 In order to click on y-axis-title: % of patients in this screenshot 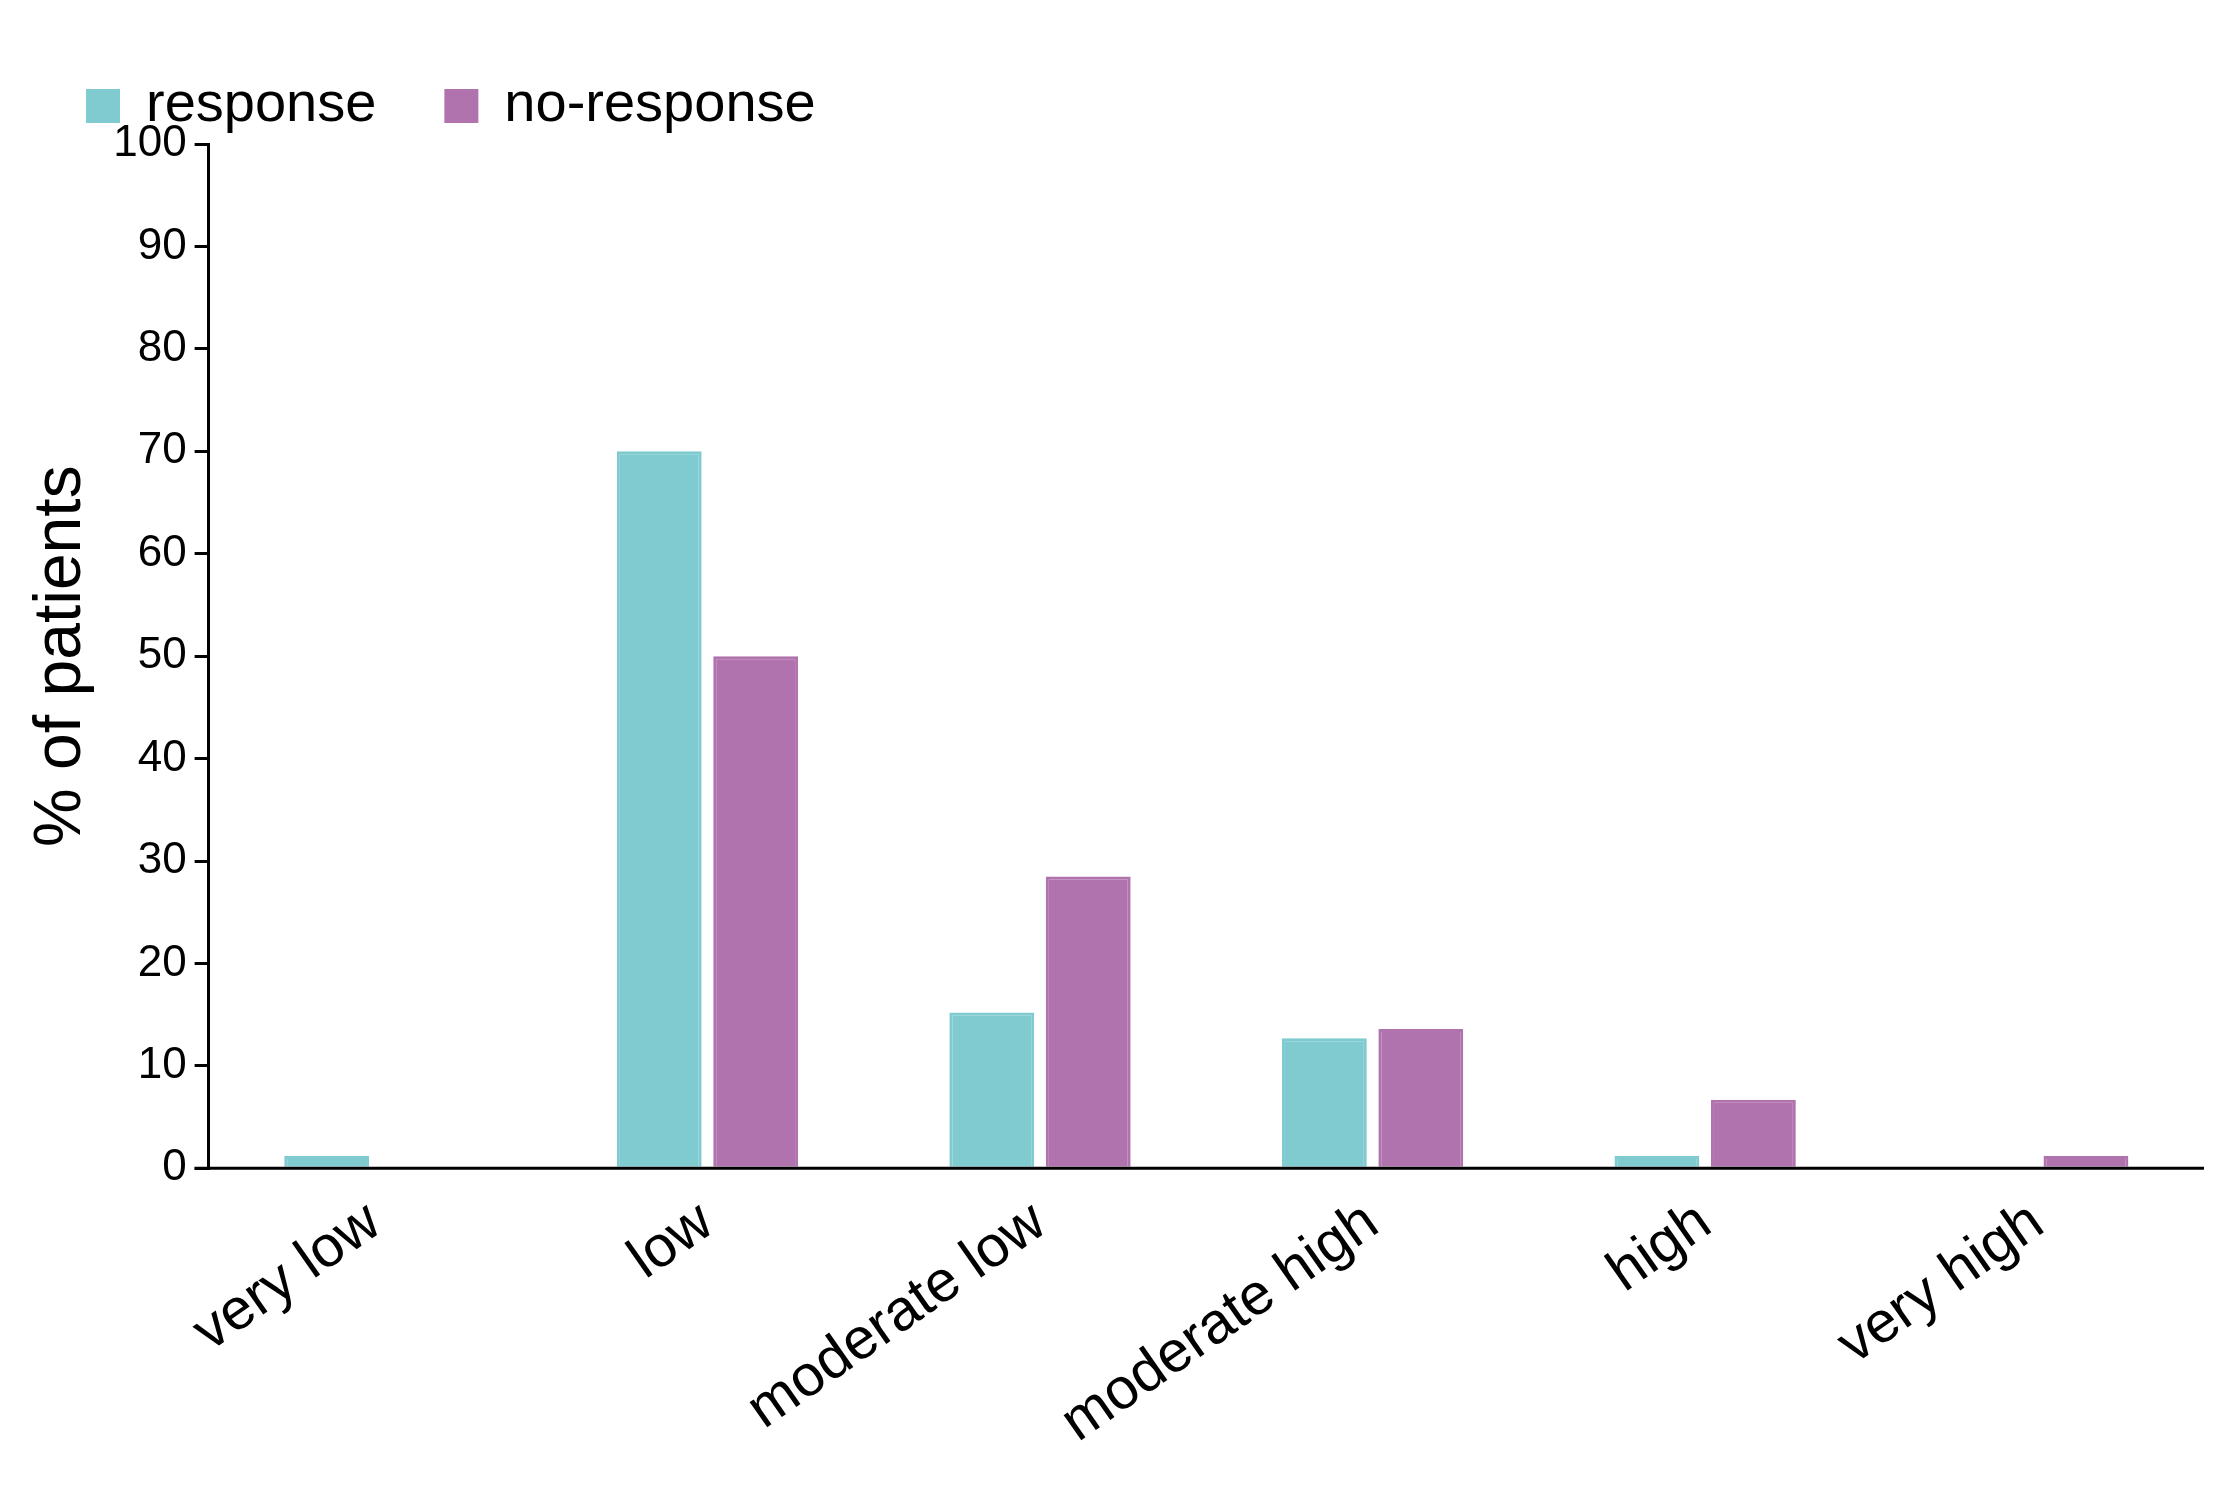, I will do `click(56, 656)`.